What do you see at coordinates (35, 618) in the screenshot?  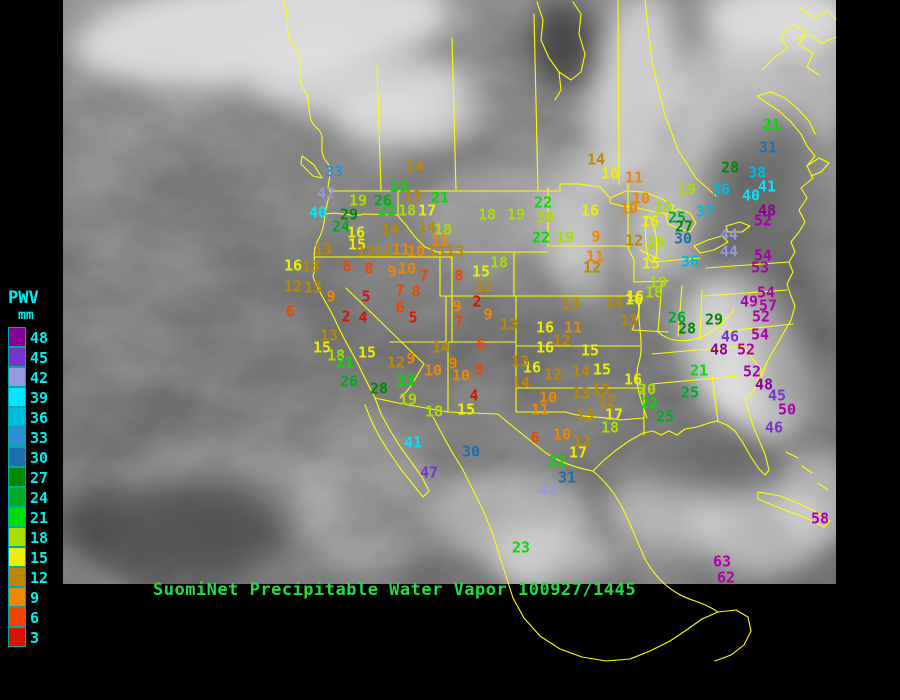 I see `legend-value-label: 6` at bounding box center [35, 618].